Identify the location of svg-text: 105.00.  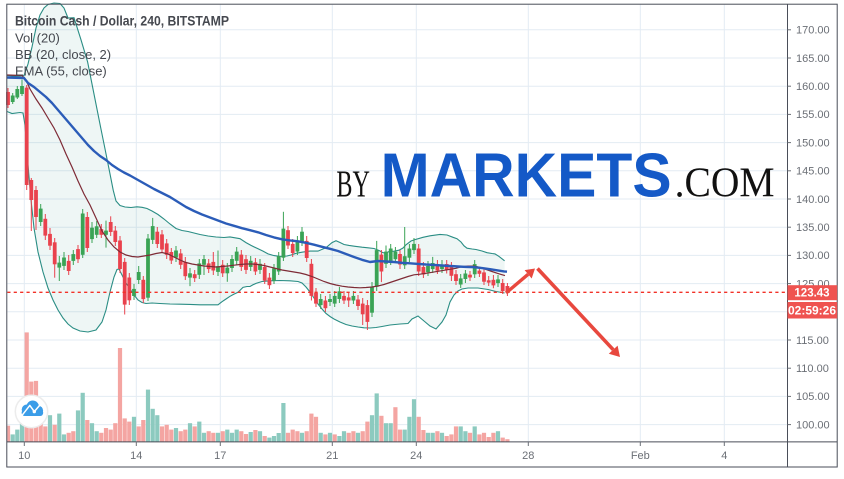
(813, 397).